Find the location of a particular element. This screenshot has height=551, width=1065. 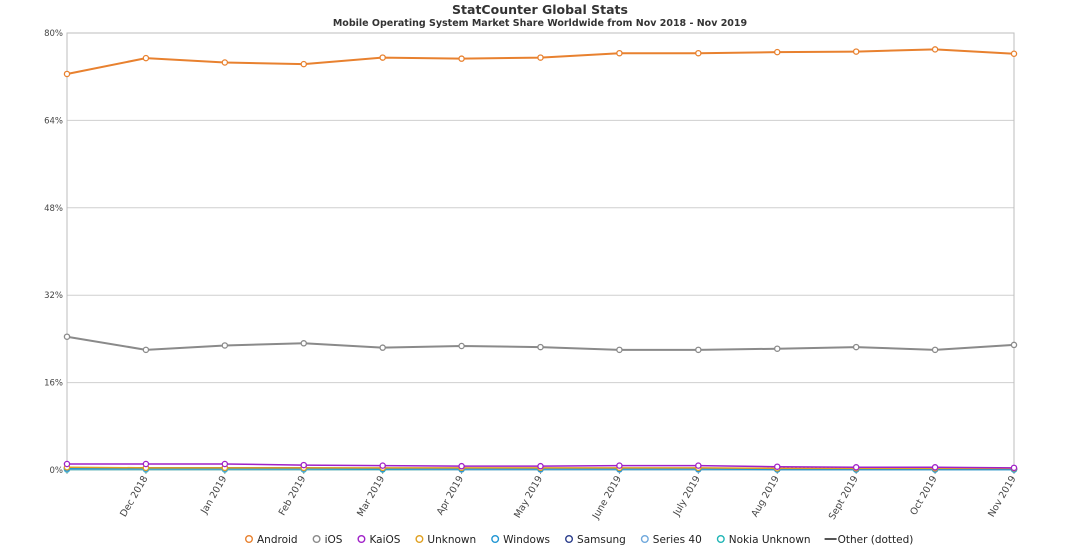

legend-item: Windows is located at coordinates (520, 540).